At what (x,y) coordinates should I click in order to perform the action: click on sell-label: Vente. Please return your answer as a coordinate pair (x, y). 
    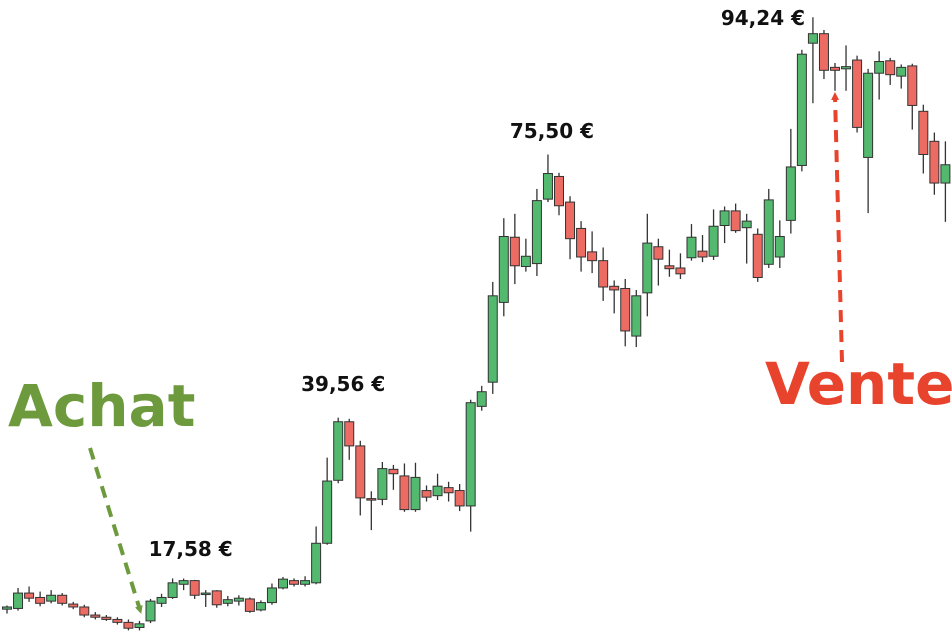
    Looking at the image, I should click on (858, 384).